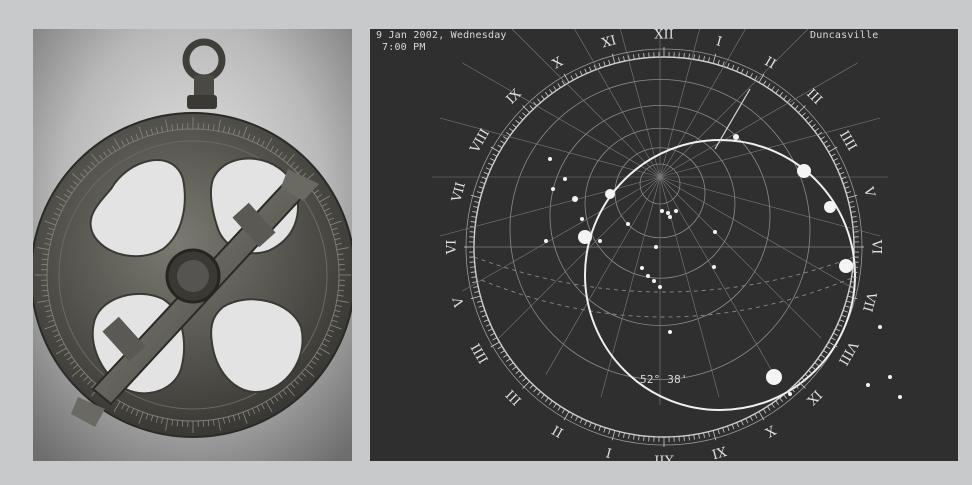 This screenshot has width=972, height=485. Describe the element at coordinates (204, 73) in the screenshot. I see `suspension-ring` at that location.